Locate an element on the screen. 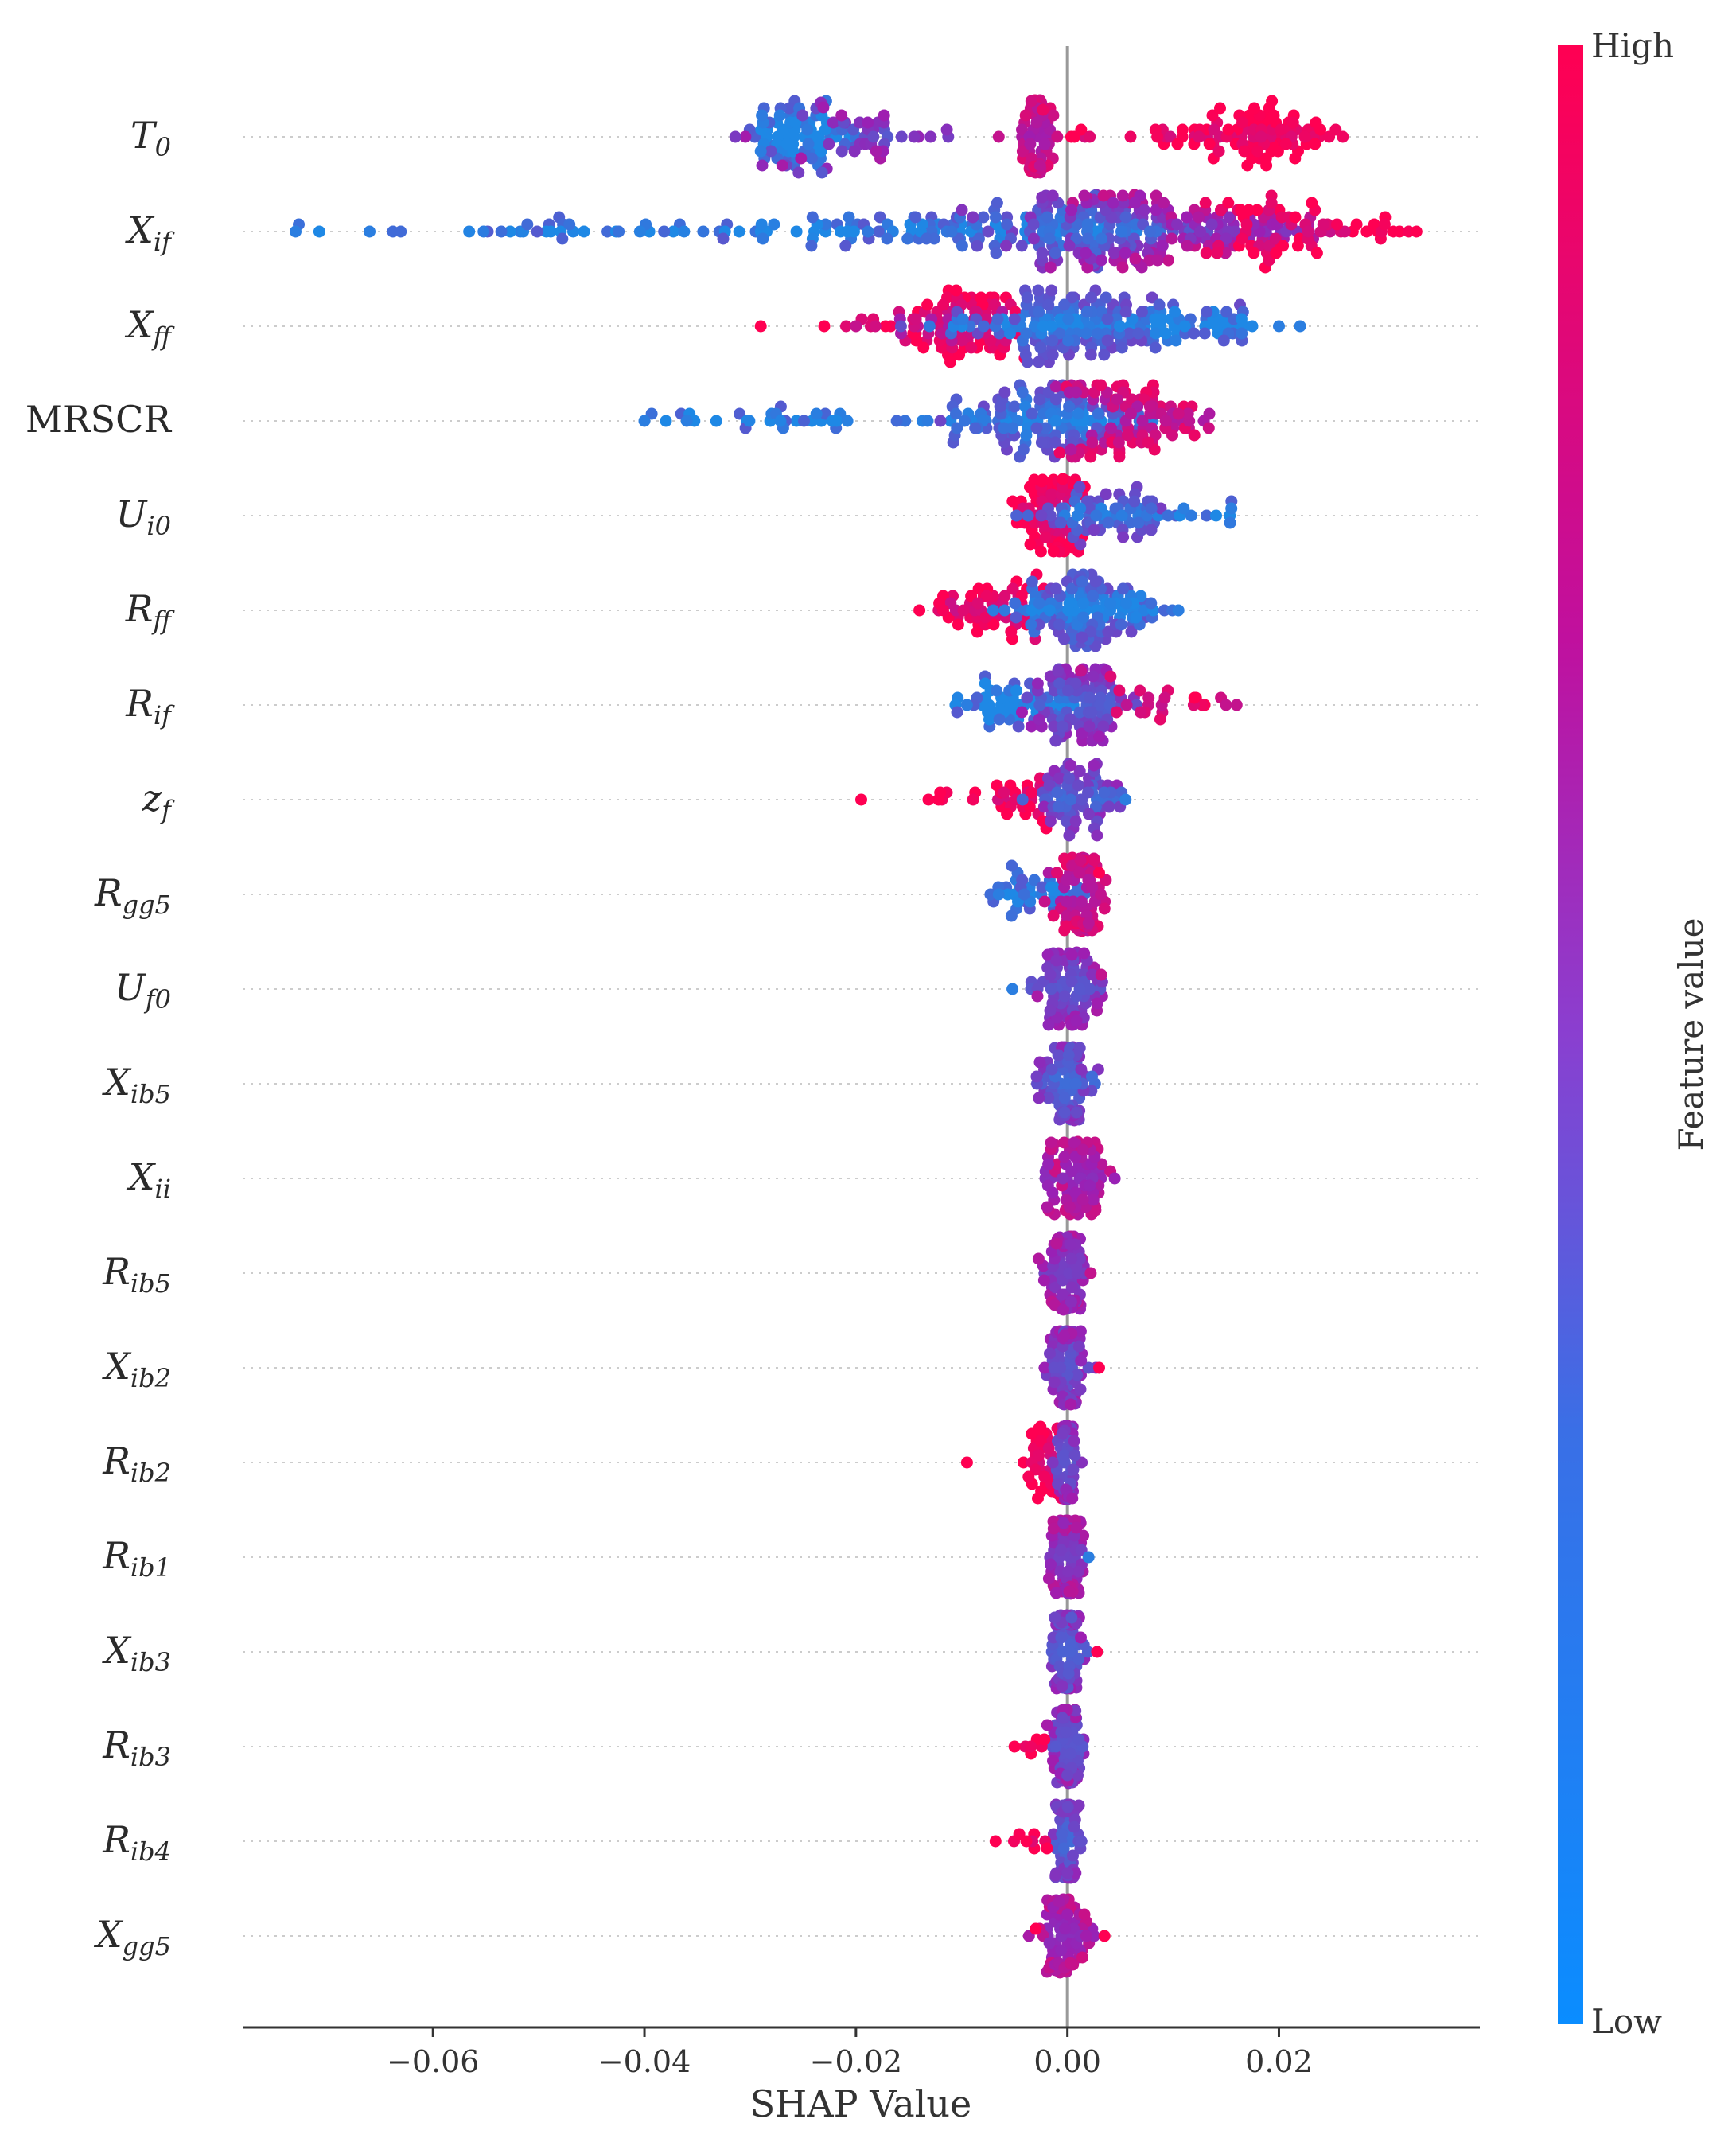 Image resolution: width=1736 pixels, height=2146 pixels. feature-label-name: U is located at coordinates (132, 514).